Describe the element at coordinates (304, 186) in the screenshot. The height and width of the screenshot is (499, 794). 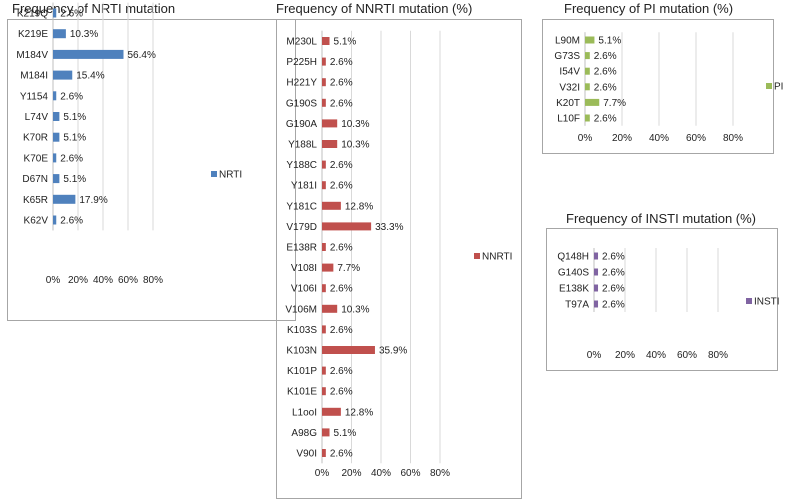
I see `nnrti-category-label: Y181I` at that location.